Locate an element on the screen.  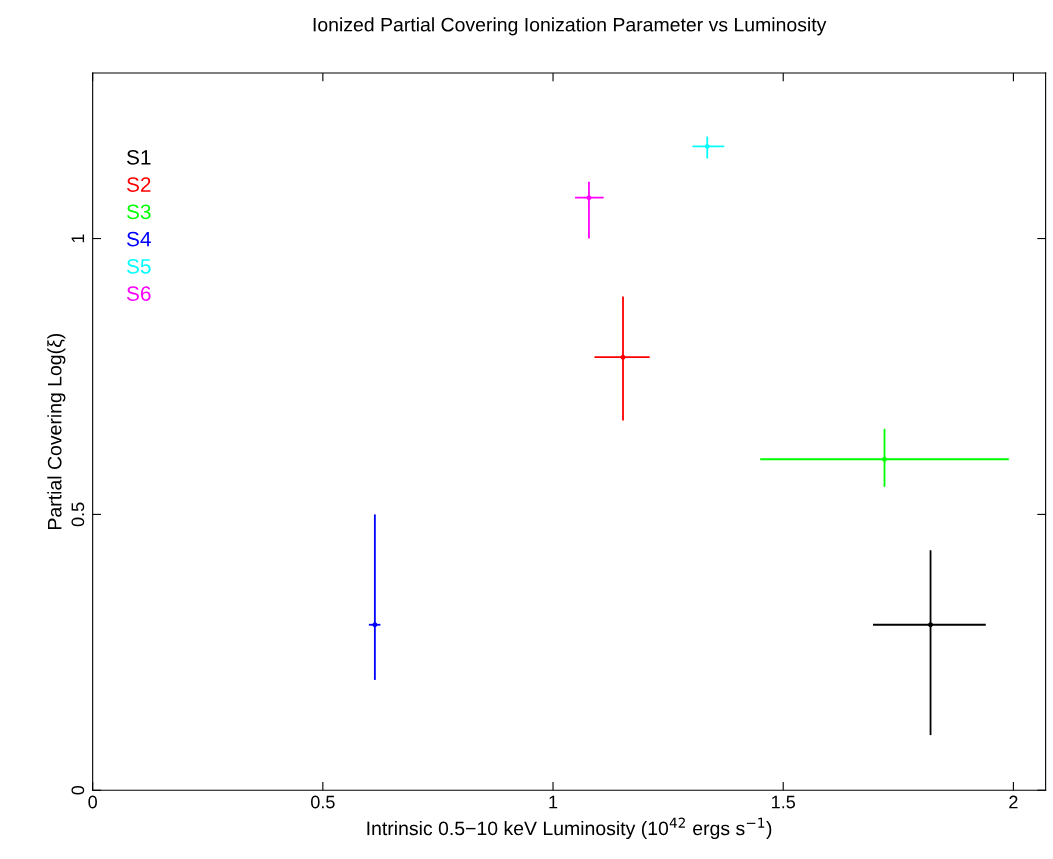
text: S1 is located at coordinates (138, 157).